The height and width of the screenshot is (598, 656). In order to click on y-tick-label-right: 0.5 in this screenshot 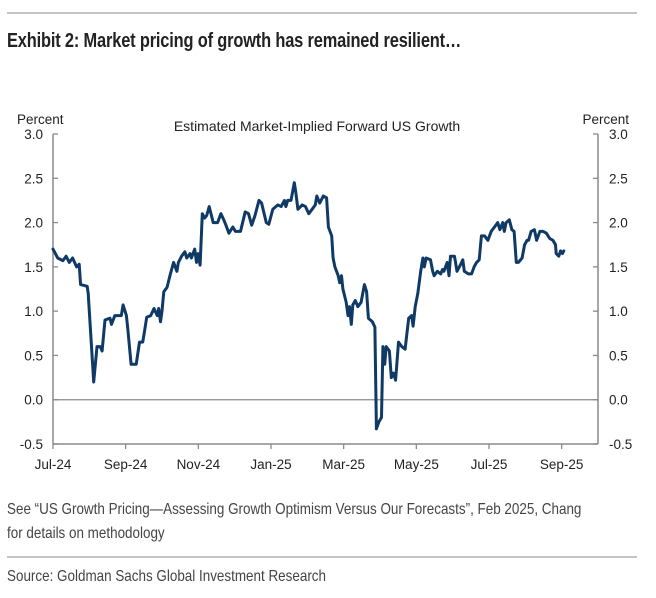, I will do `click(618, 355)`.